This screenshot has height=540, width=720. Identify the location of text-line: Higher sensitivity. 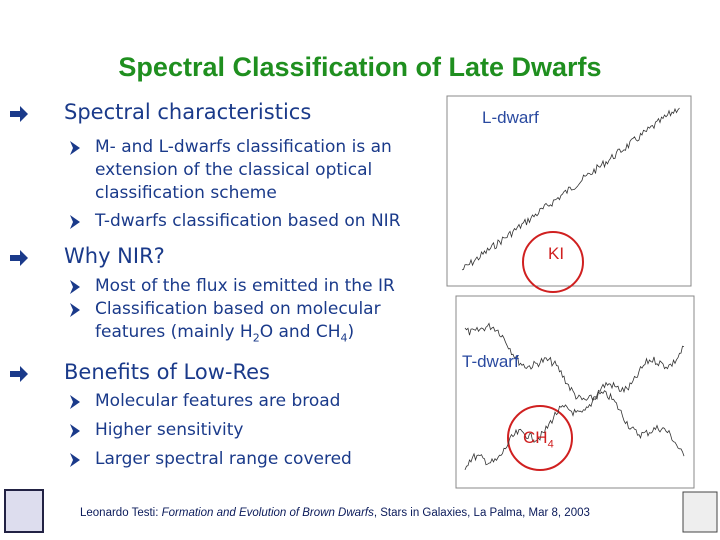
(169, 430).